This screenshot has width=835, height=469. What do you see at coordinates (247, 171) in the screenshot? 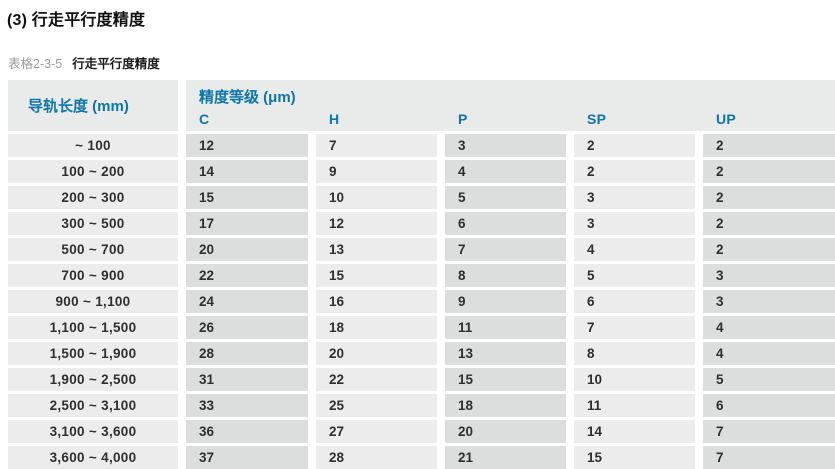
I see `value-cell-c: 14` at bounding box center [247, 171].